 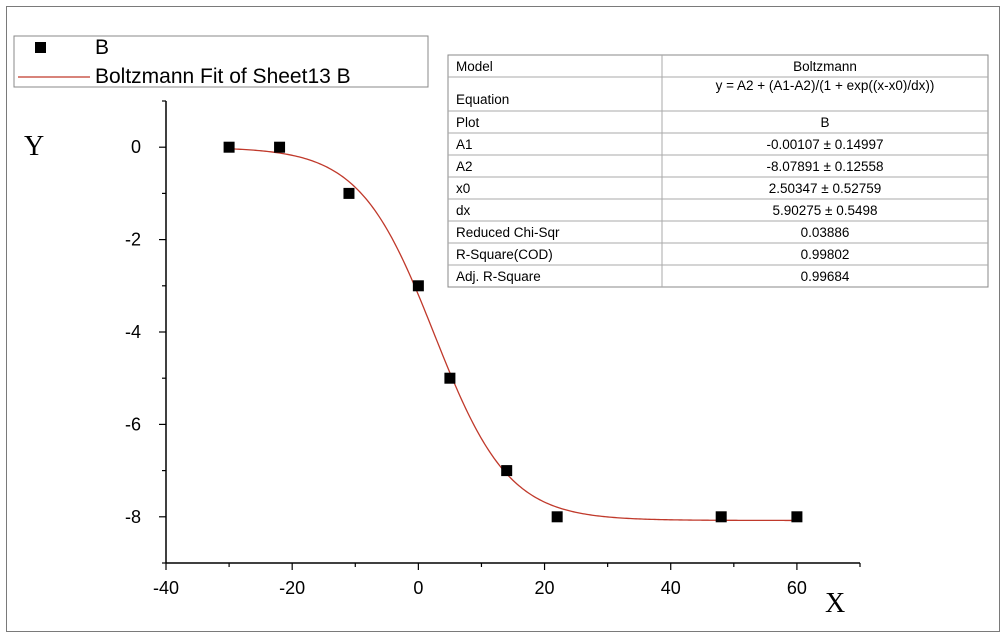 What do you see at coordinates (508, 232) in the screenshot?
I see `table-key: Reduced Chi-Sqr` at bounding box center [508, 232].